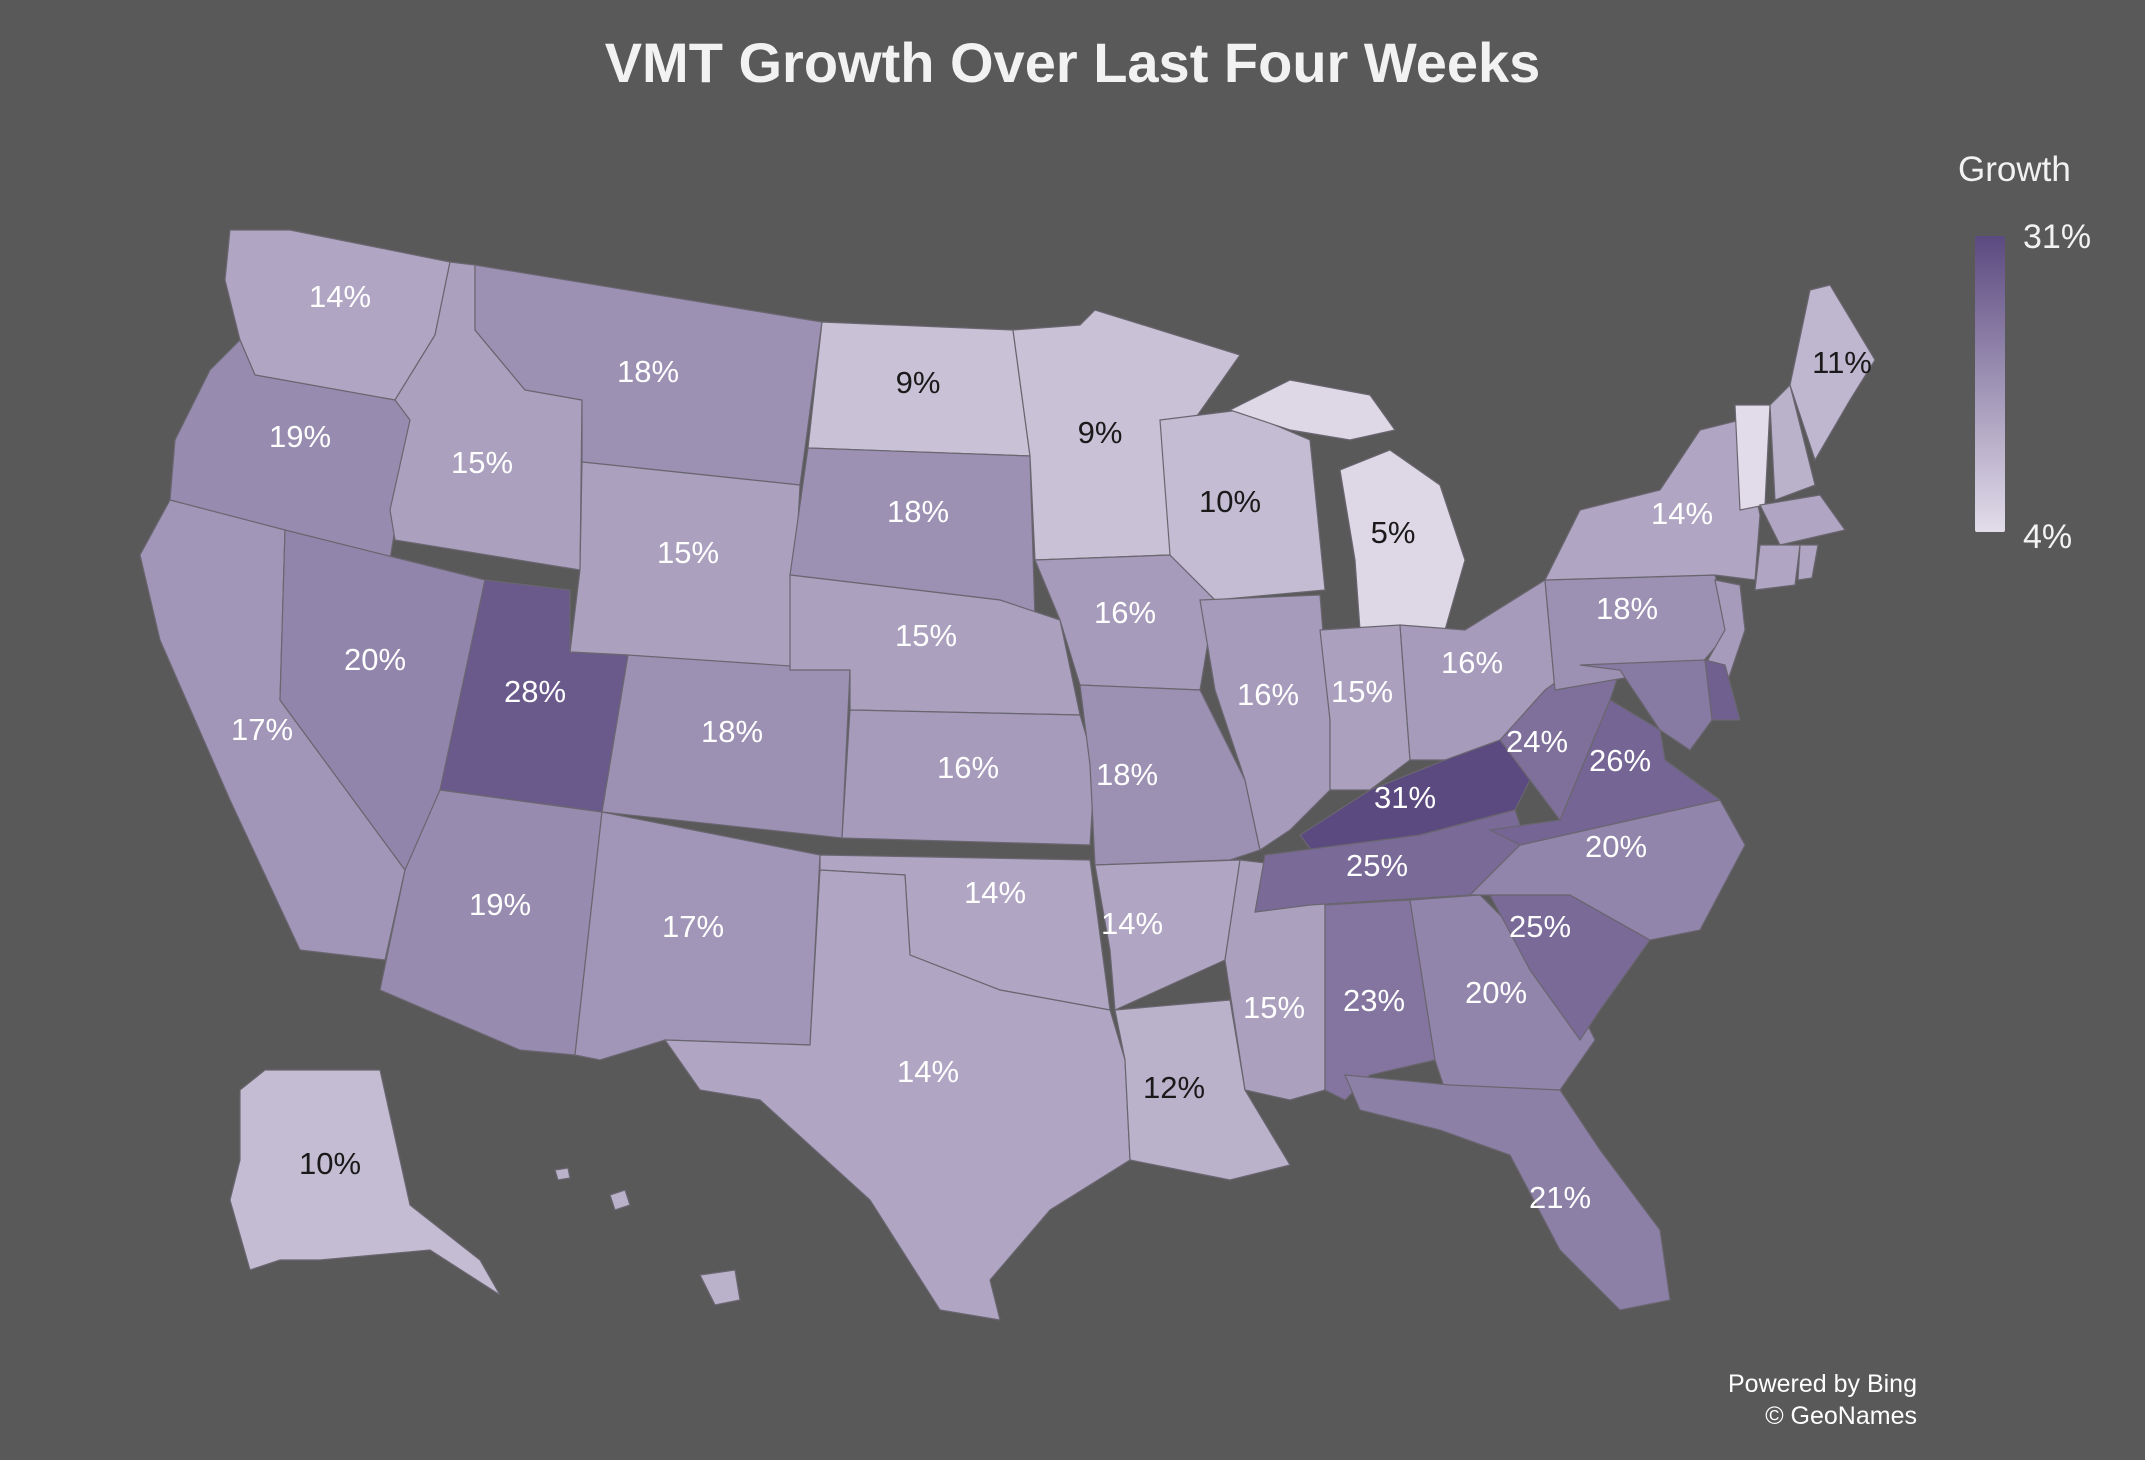 The image size is (2145, 1460). Describe the element at coordinates (688, 552) in the screenshot. I see `state-label-wy: 15%` at that location.